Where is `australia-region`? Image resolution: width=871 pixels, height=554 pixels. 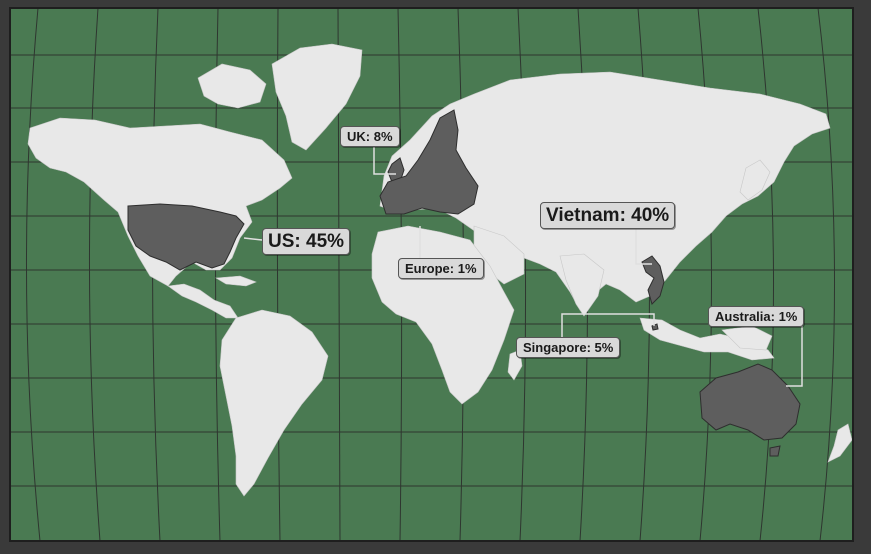
australia-region is located at coordinates (750, 402).